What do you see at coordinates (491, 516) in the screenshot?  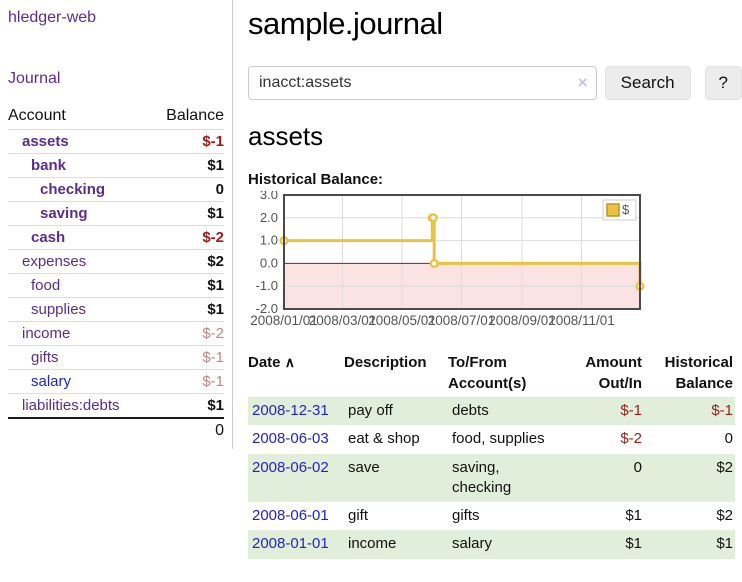 I see `register-row: 2008-06-01 gift gifts $1 $2` at bounding box center [491, 516].